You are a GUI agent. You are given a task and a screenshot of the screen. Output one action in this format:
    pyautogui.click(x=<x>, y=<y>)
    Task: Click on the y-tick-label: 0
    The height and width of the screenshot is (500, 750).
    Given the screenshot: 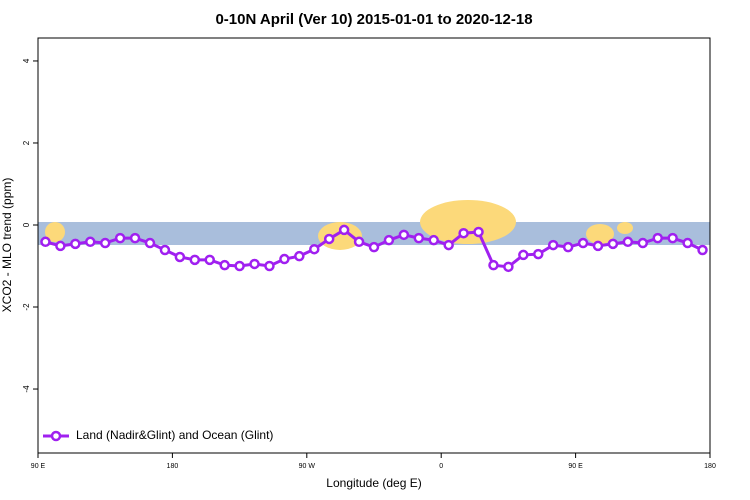 What is the action you would take?
    pyautogui.click(x=26, y=224)
    